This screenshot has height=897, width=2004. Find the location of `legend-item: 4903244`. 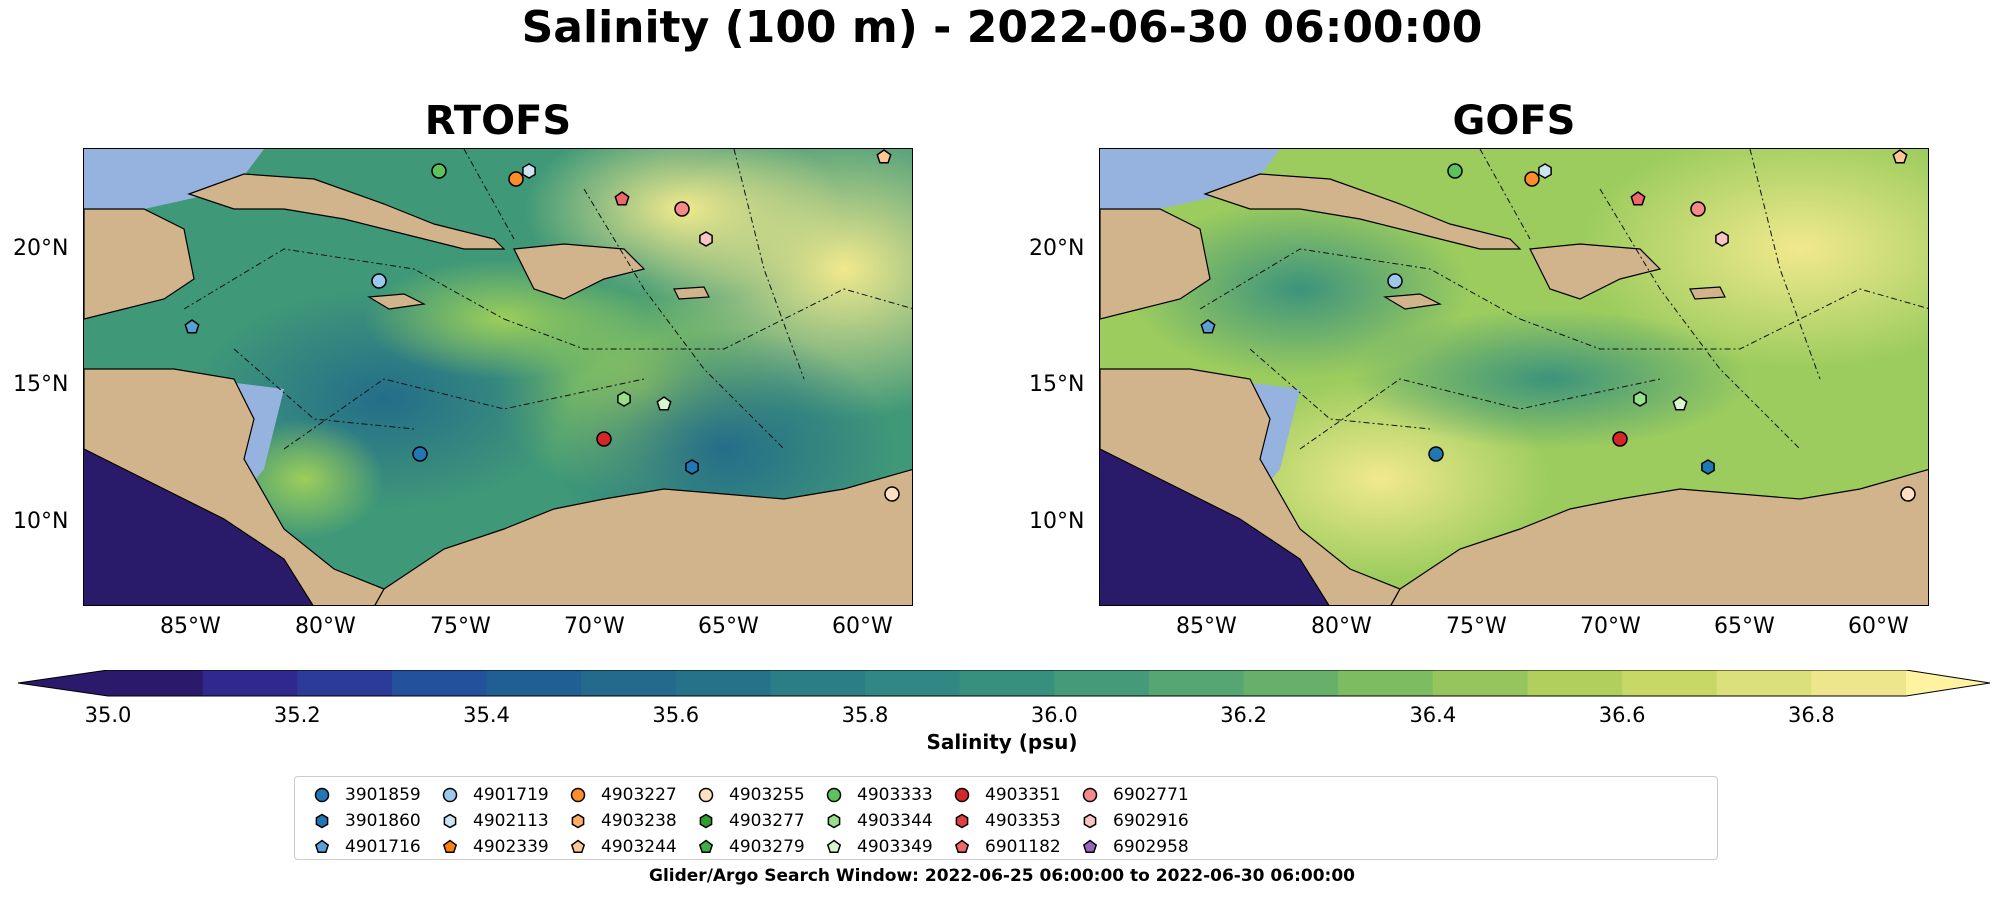

legend-item: 4903244 is located at coordinates (623, 847).